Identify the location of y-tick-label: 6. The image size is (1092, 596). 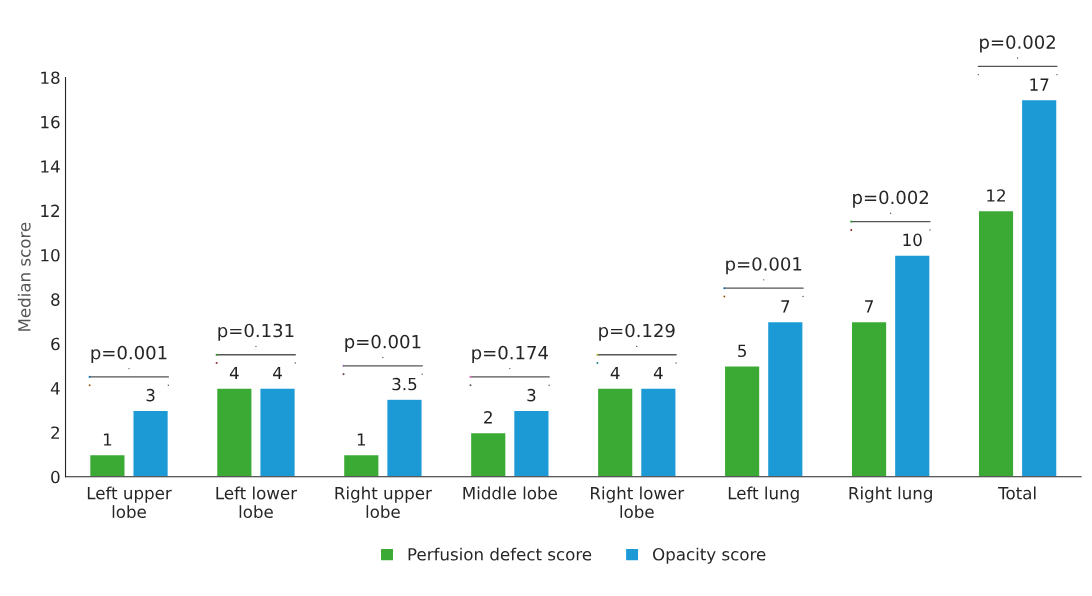
(55, 344).